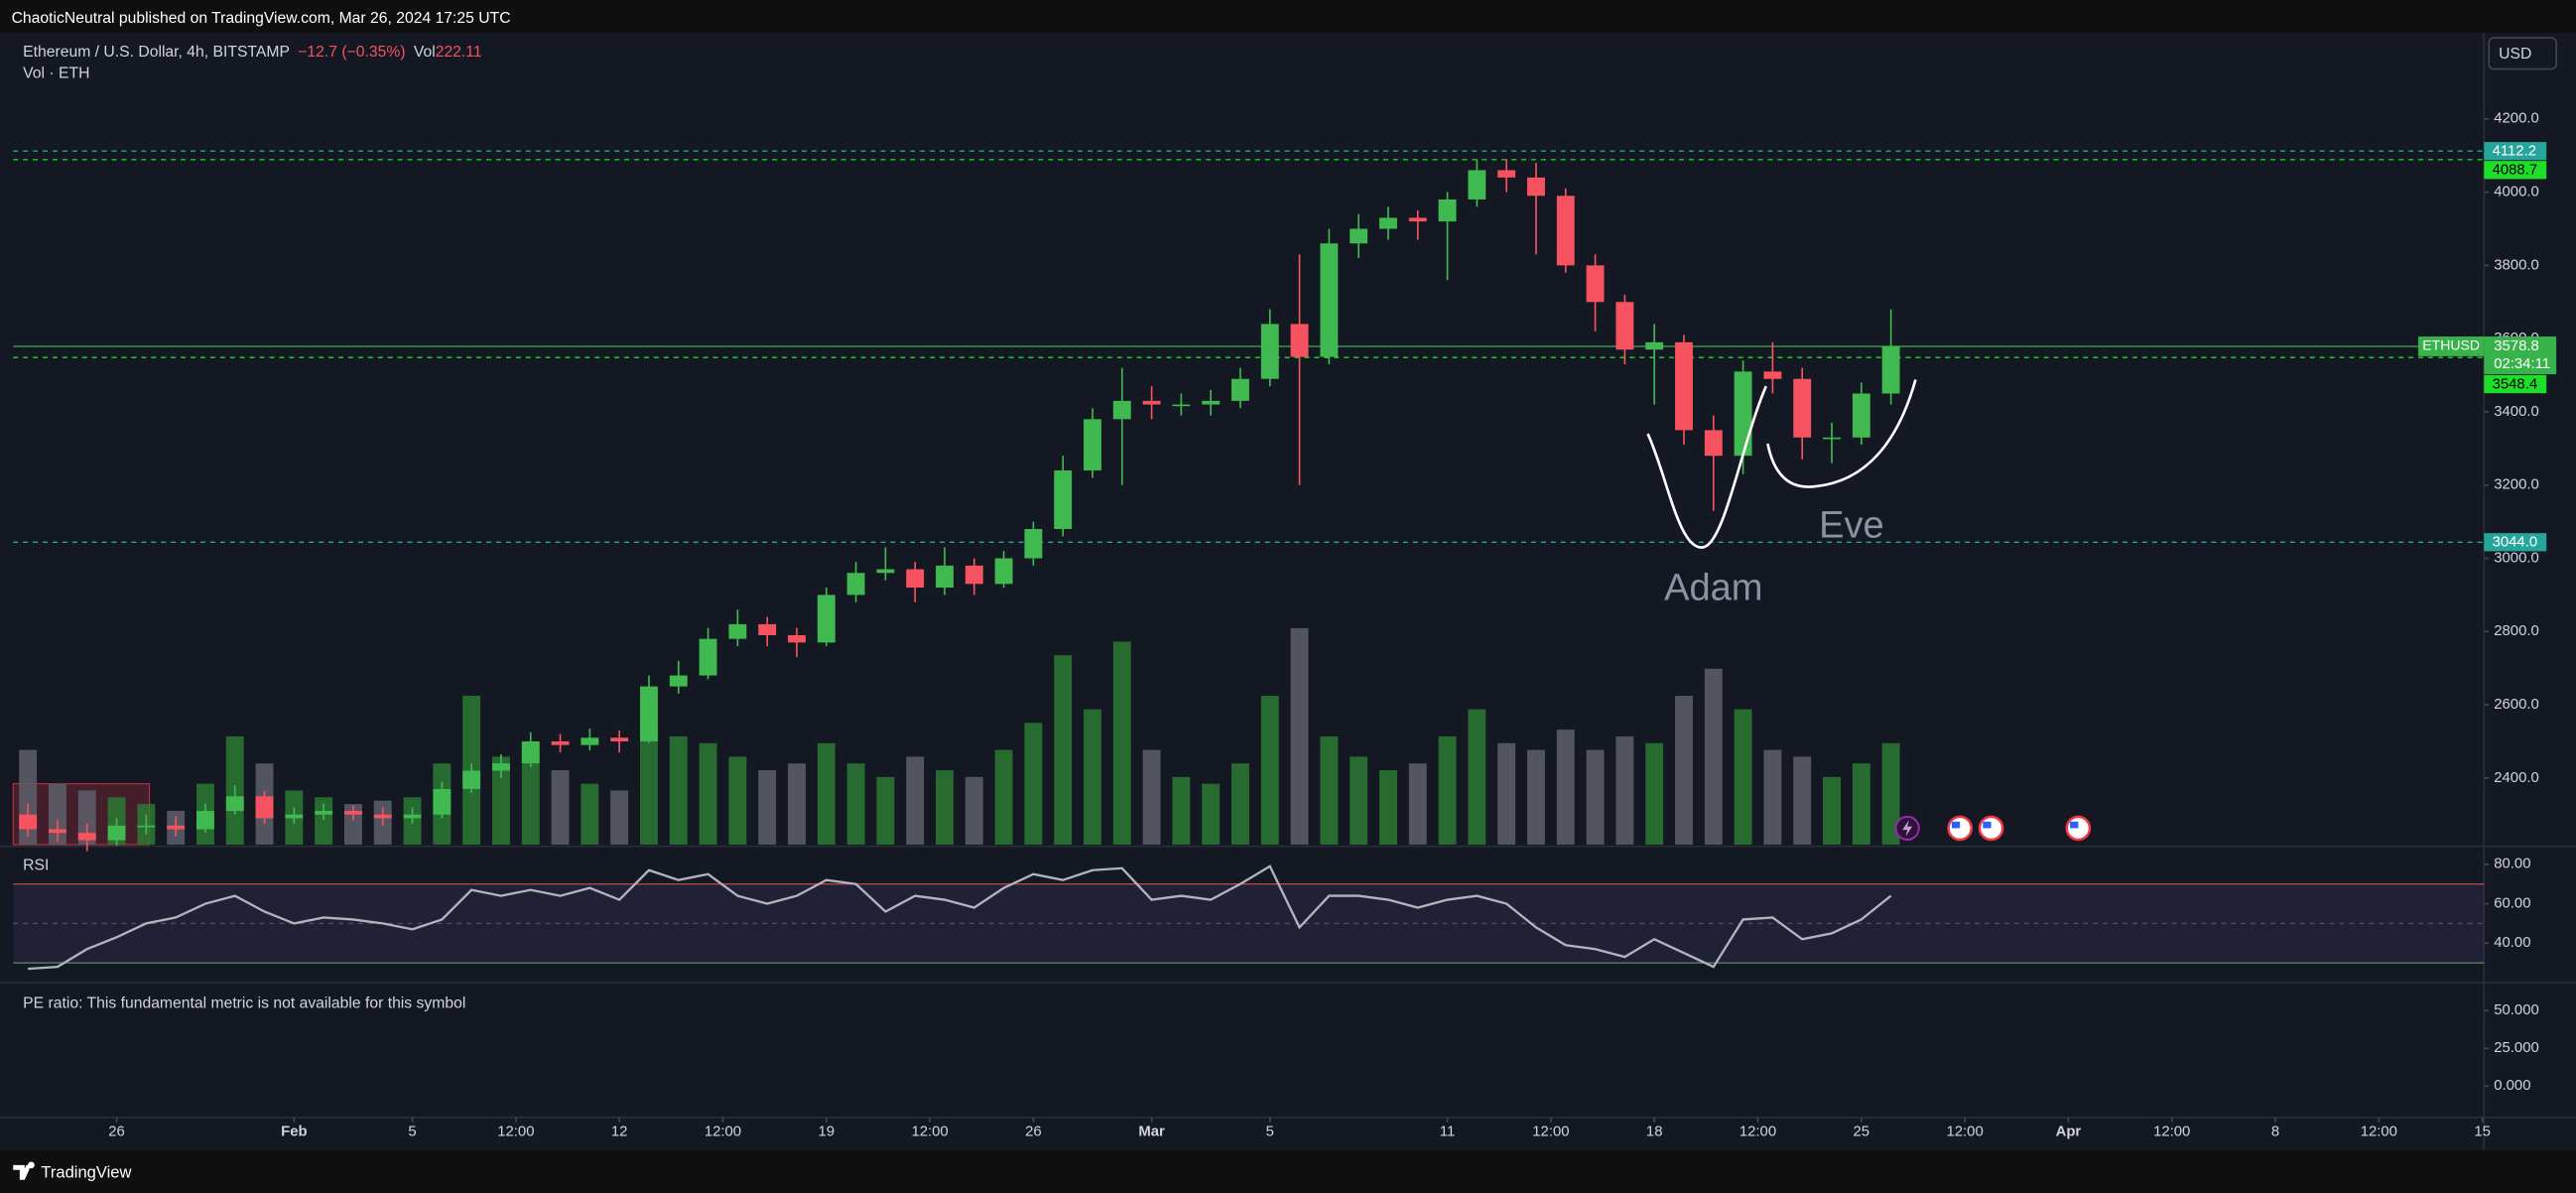  I want to click on brand-logo, so click(24, 1170).